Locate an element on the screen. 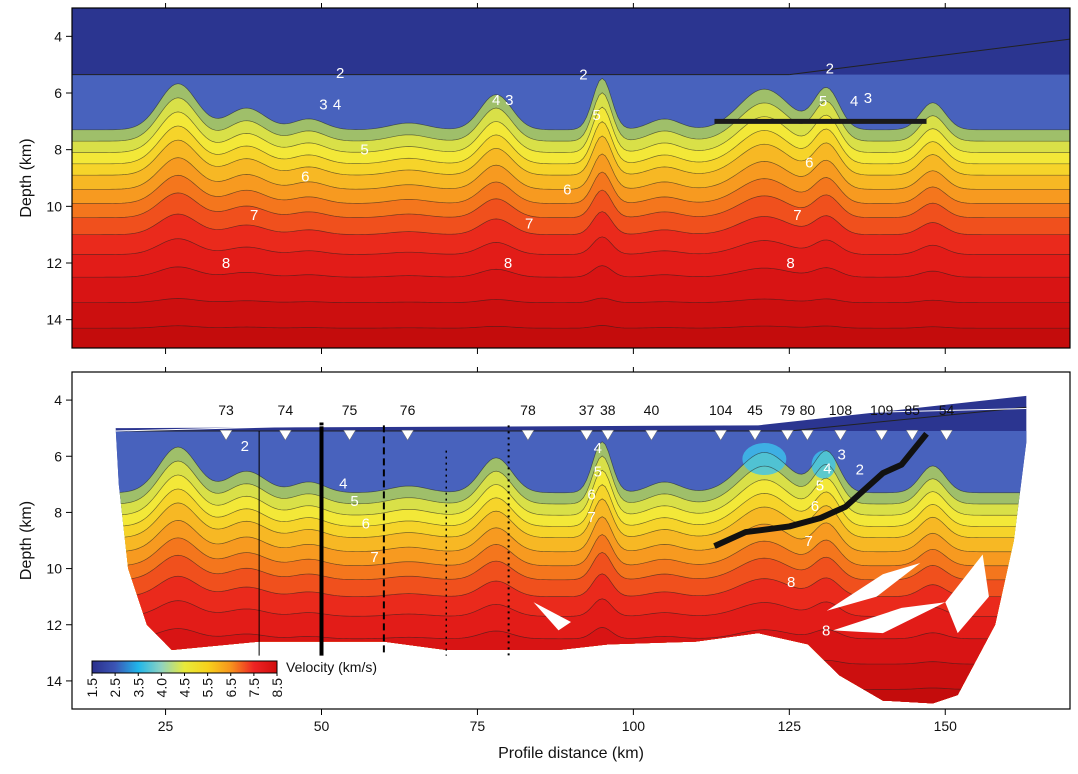  station-label: 76 is located at coordinates (408, 410).